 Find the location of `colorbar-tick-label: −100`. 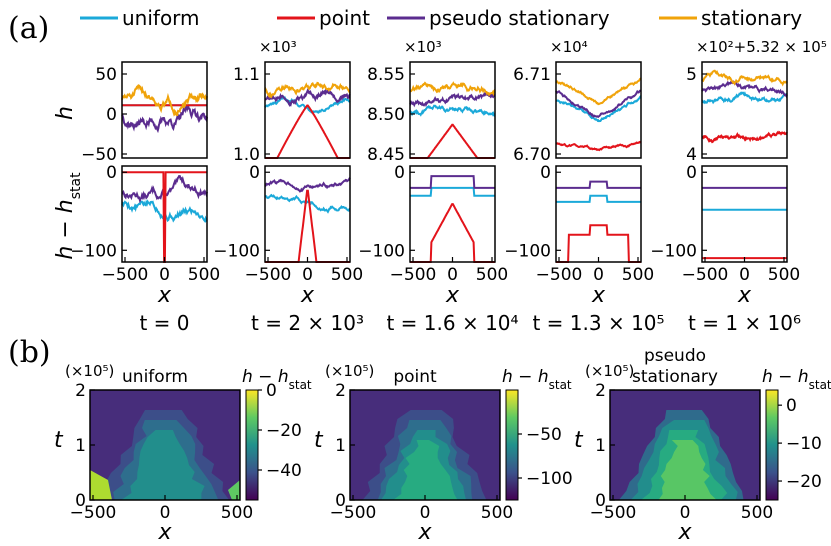

colorbar-tick-label: −100 is located at coordinates (549, 479).